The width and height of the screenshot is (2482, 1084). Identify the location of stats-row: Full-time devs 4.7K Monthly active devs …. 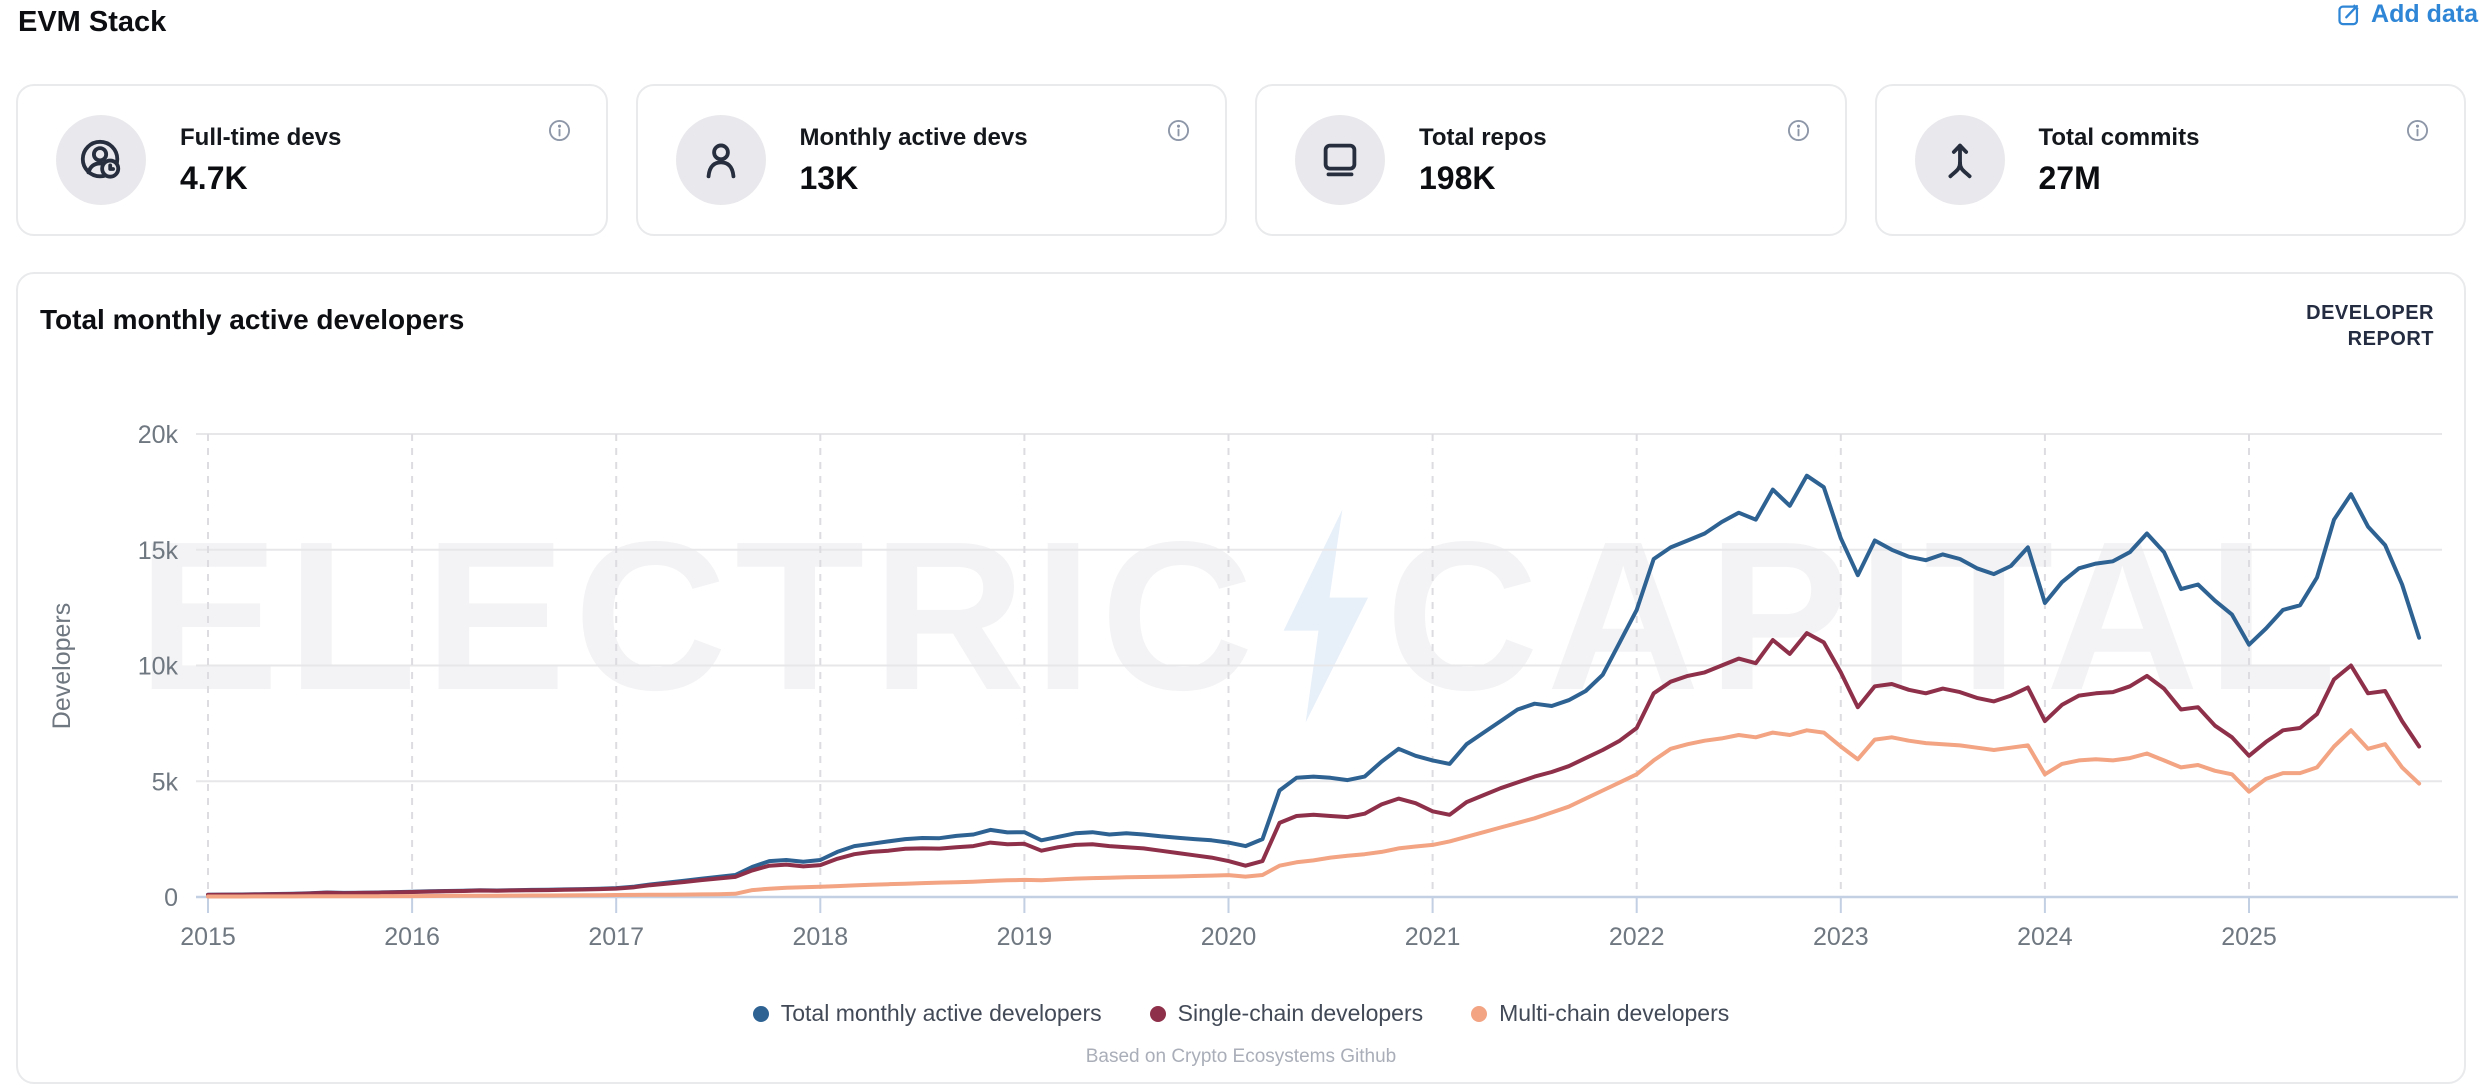
(1241, 160).